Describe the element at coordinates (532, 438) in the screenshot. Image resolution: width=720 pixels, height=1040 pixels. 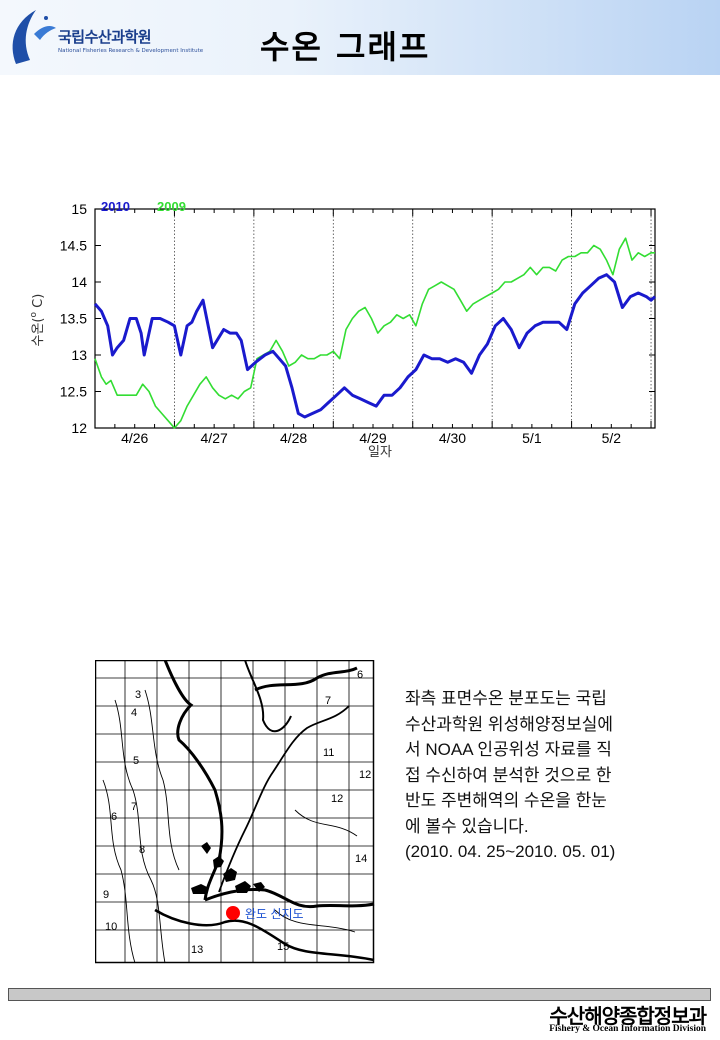
I see `x-tick-label: 5/1` at that location.